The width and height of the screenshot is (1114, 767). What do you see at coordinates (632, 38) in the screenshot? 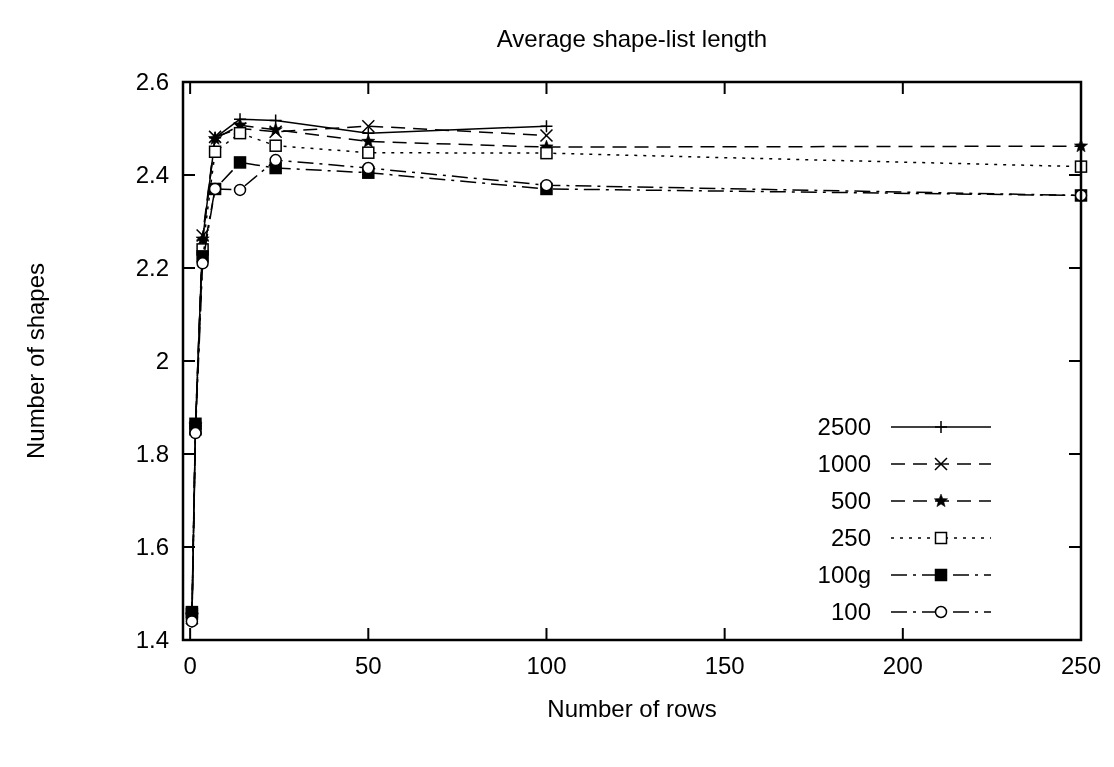
I see `chart-title: Average shape-list length` at bounding box center [632, 38].